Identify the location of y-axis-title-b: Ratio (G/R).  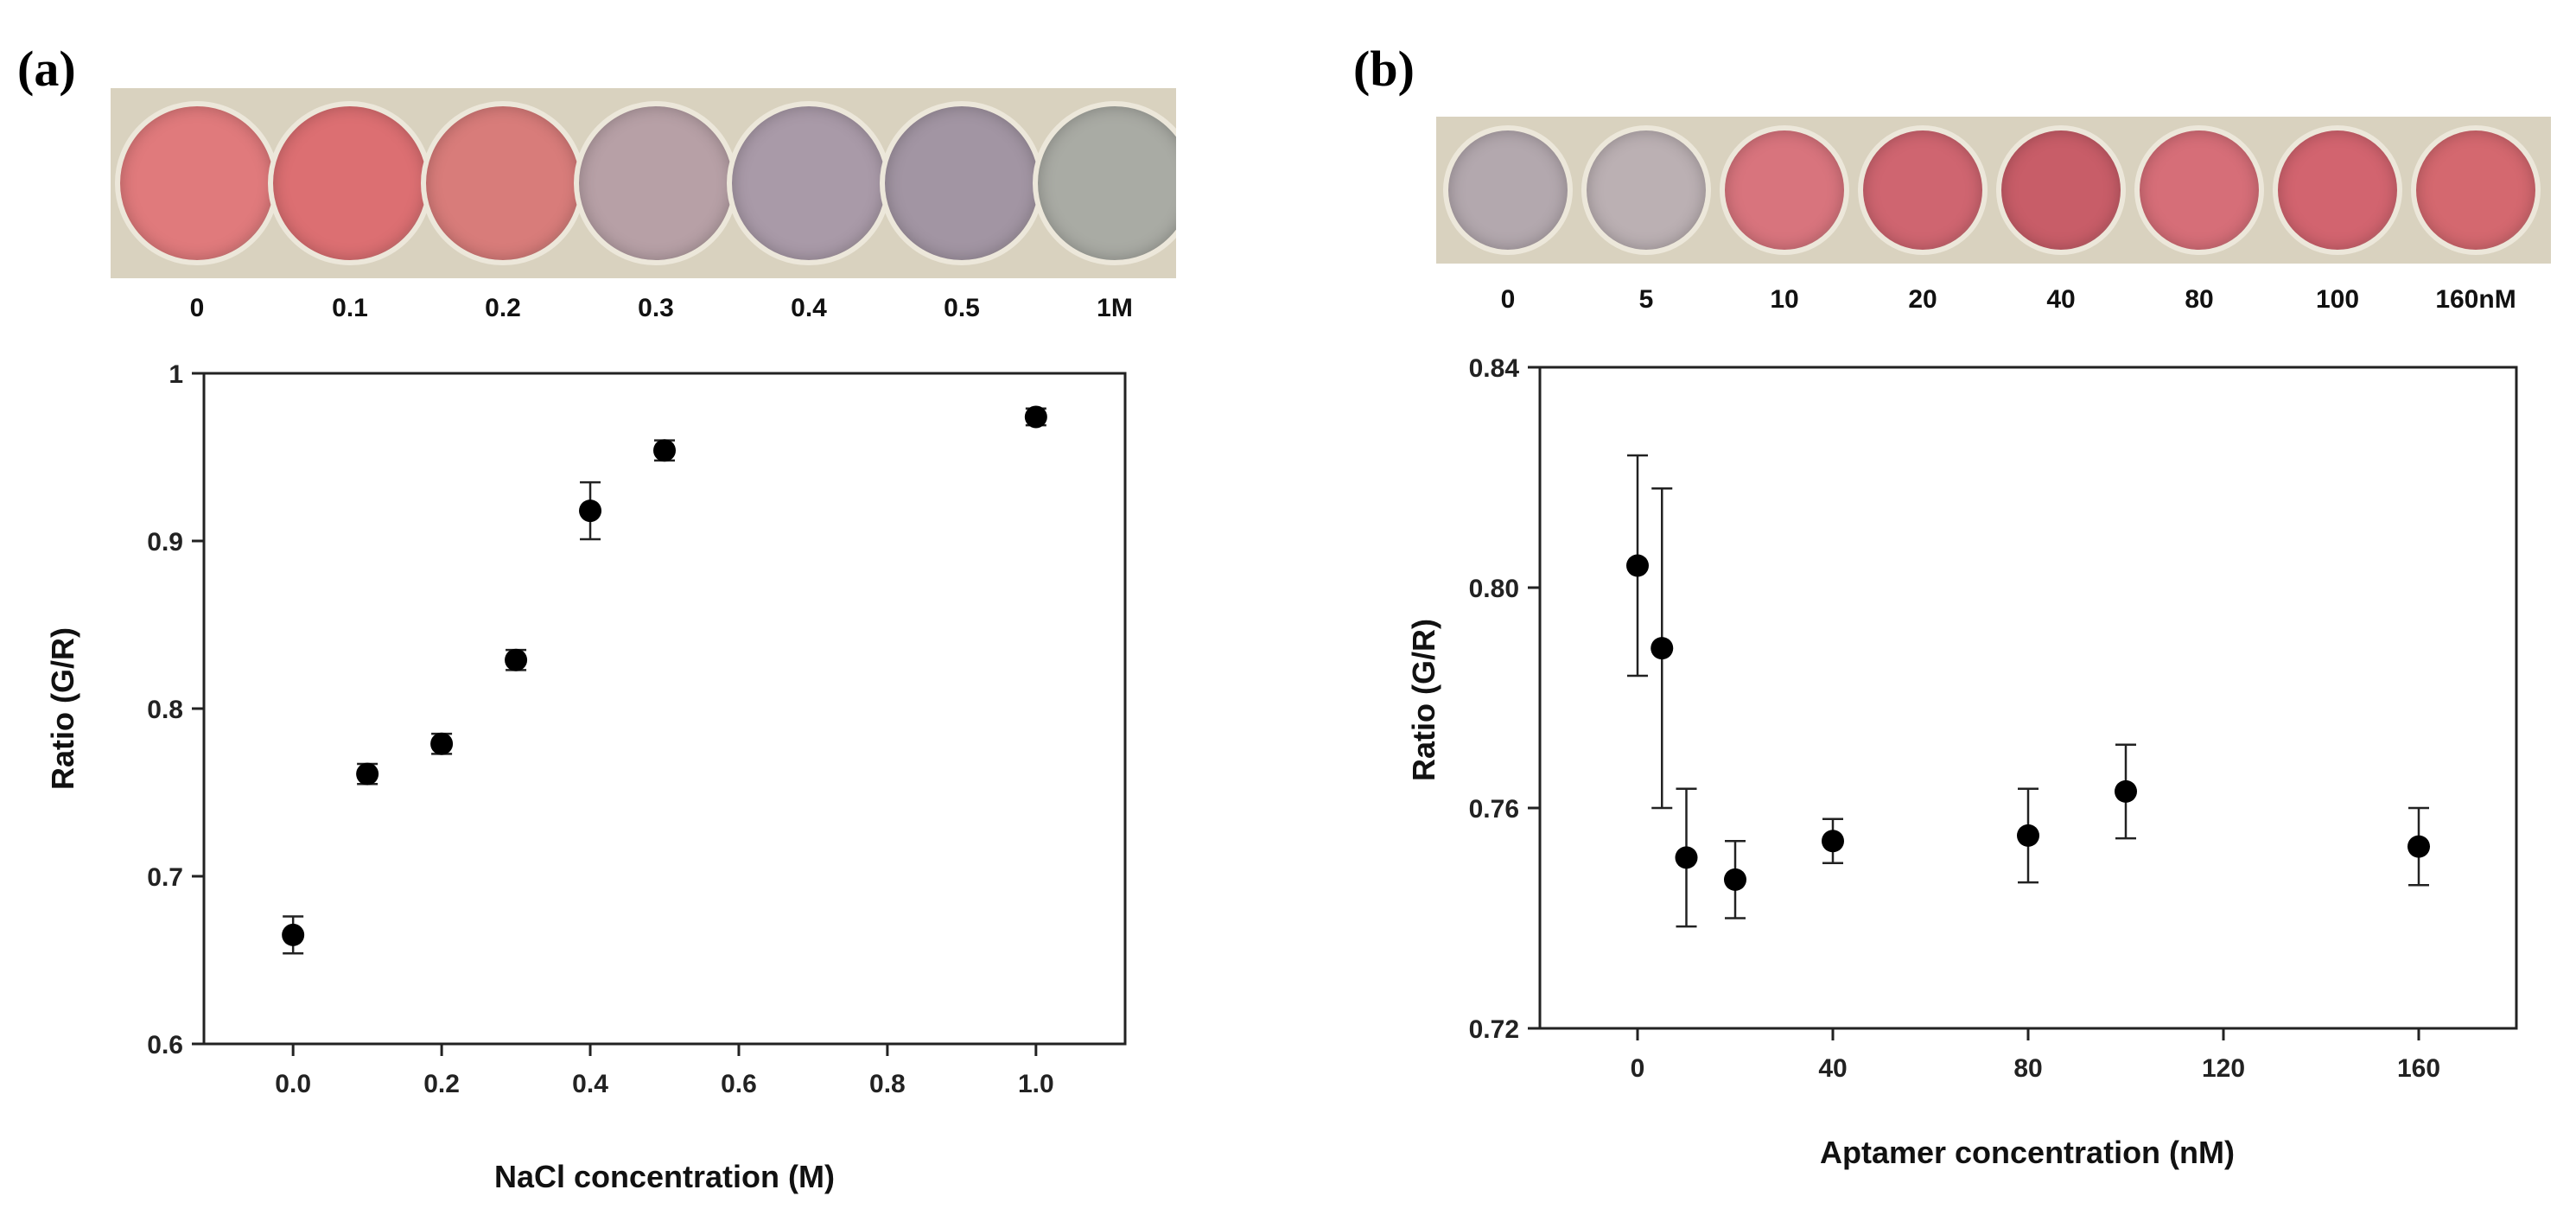
(1424, 700).